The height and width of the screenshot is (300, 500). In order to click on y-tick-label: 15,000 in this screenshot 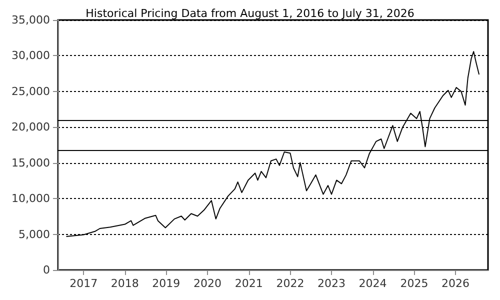, I will do `click(31, 163)`.